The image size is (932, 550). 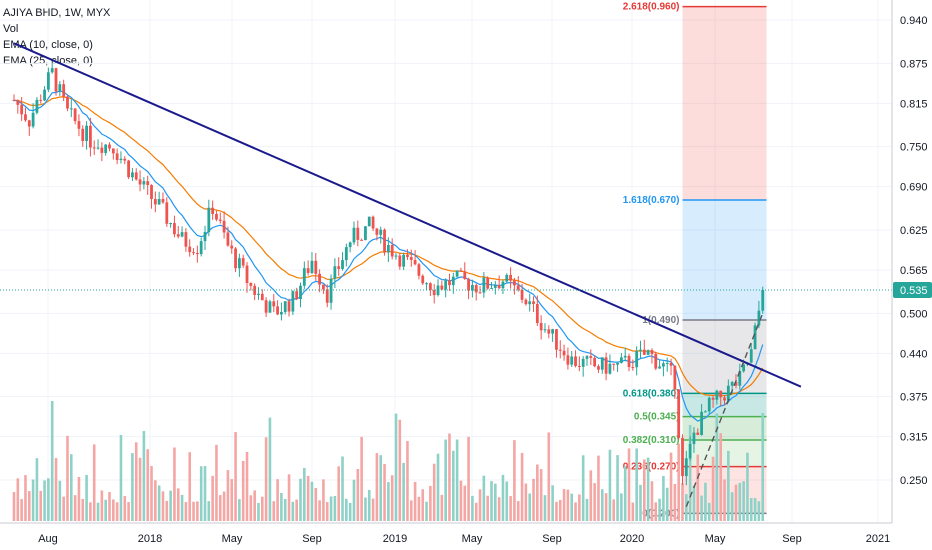 I want to click on price-tick-label: 0.750, so click(x=914, y=148).